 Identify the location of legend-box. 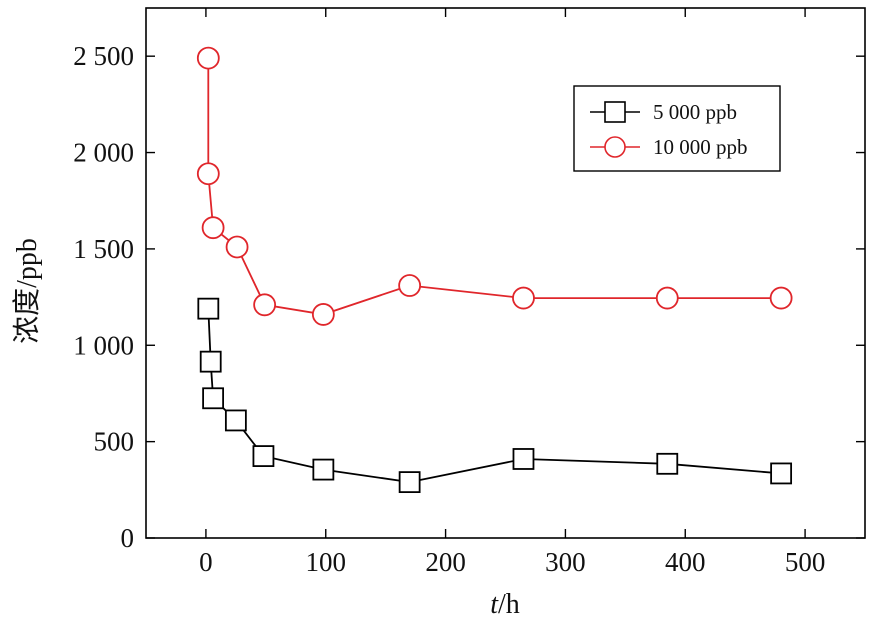
(677, 128).